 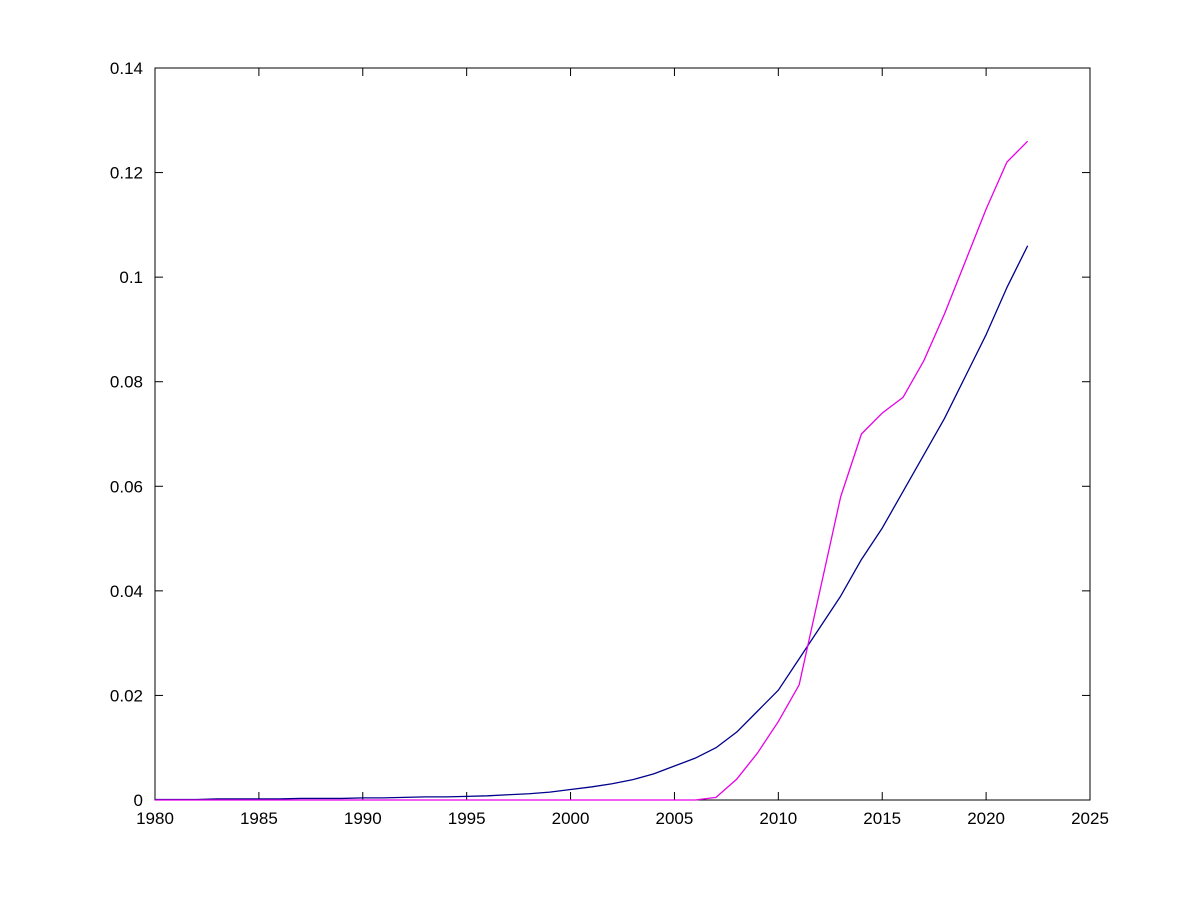 I want to click on y-axis-tick-label: 0.12, so click(x=126, y=173).